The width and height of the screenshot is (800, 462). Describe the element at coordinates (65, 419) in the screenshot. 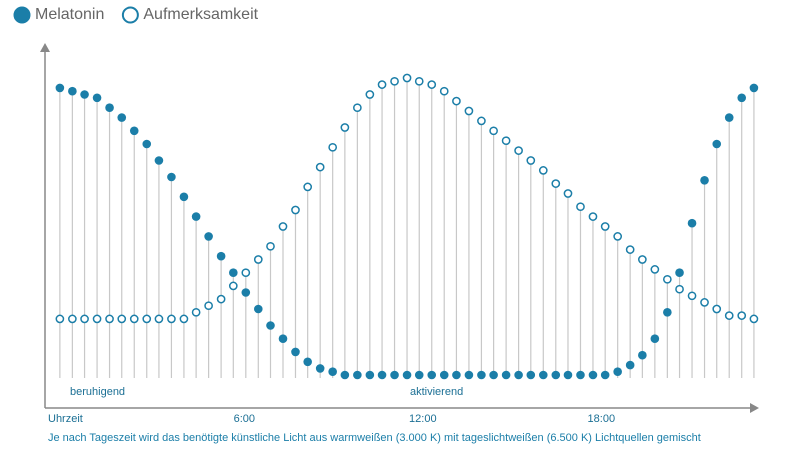

I see `x-axis-label: Uhrzeit` at that location.